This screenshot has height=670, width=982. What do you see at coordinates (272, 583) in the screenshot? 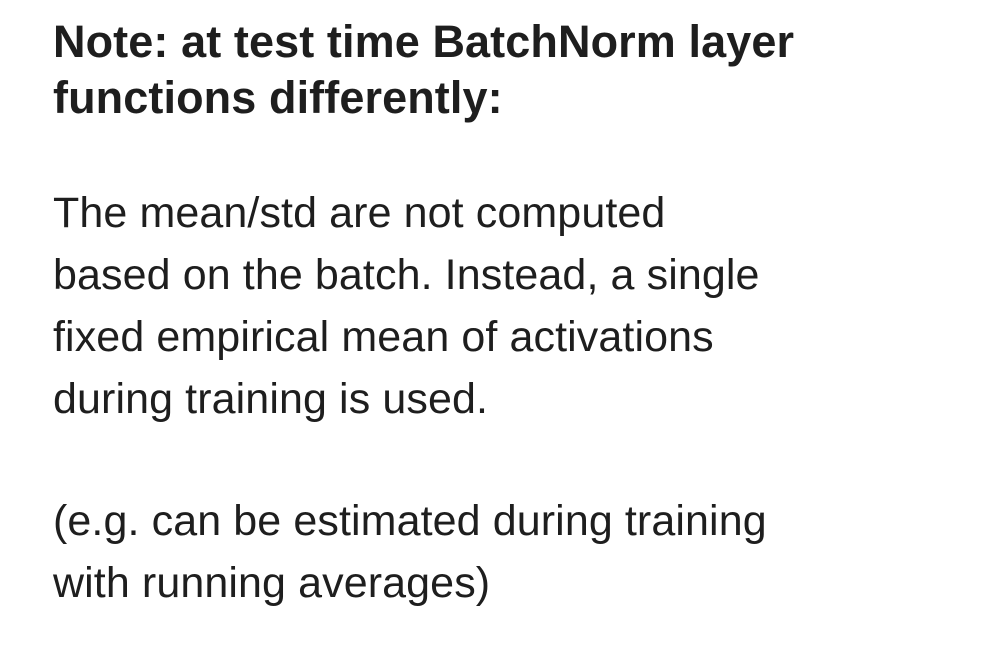
I see `paragraph-line: with running averages)` at bounding box center [272, 583].